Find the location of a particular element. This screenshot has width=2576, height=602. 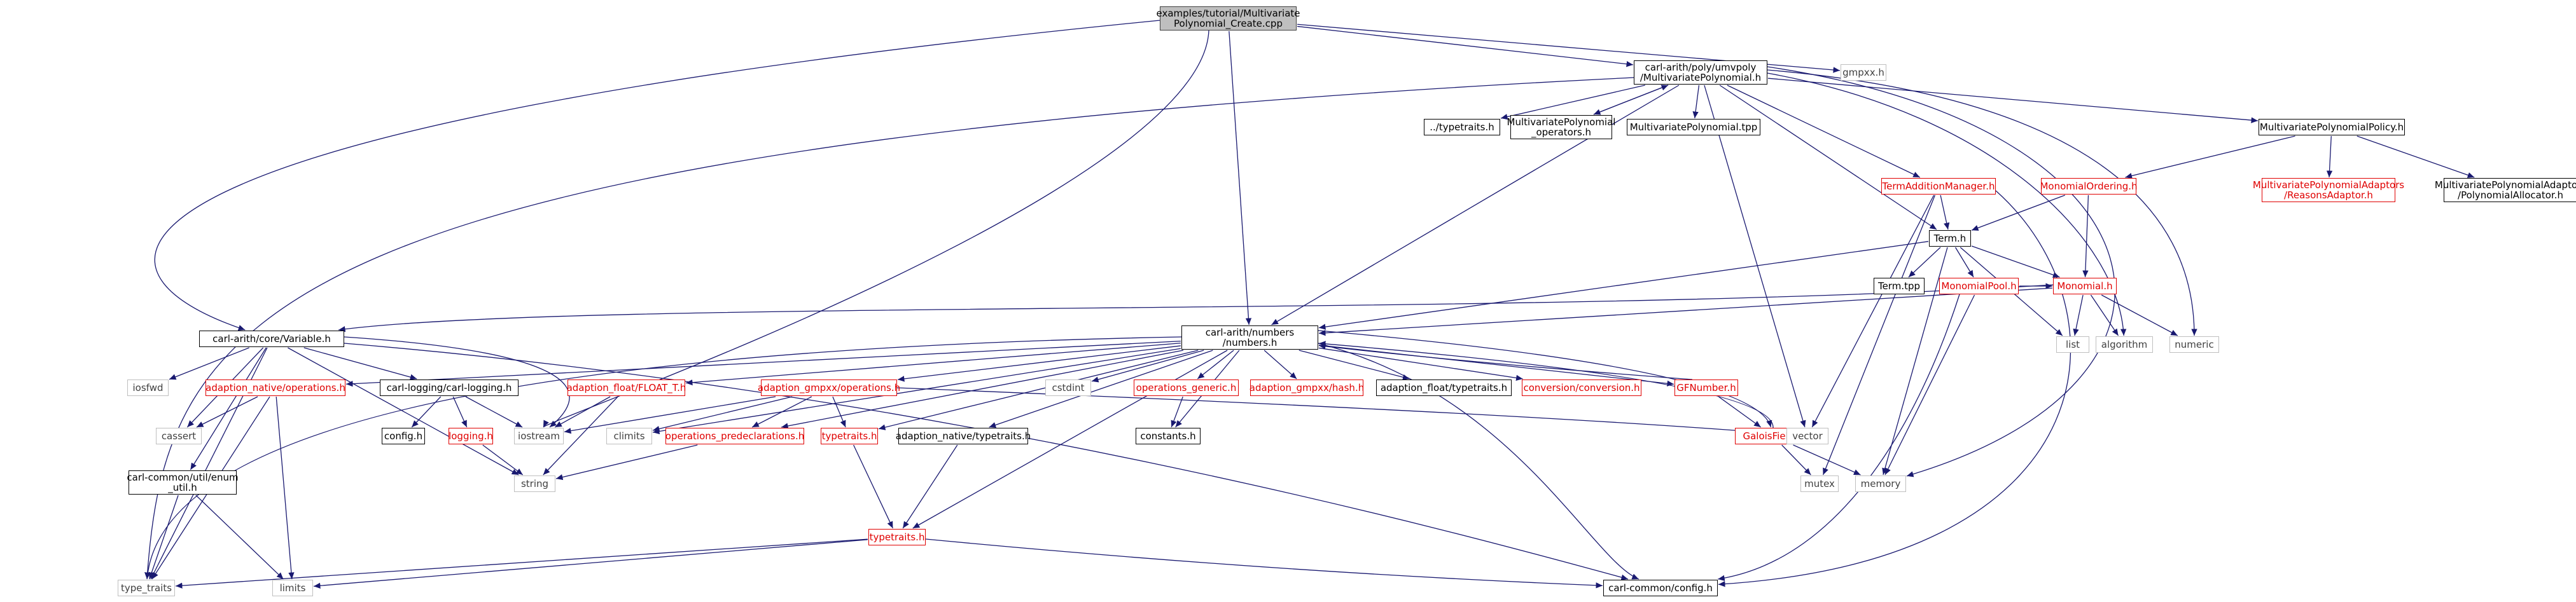

node-vector: vector is located at coordinates (1807, 436).